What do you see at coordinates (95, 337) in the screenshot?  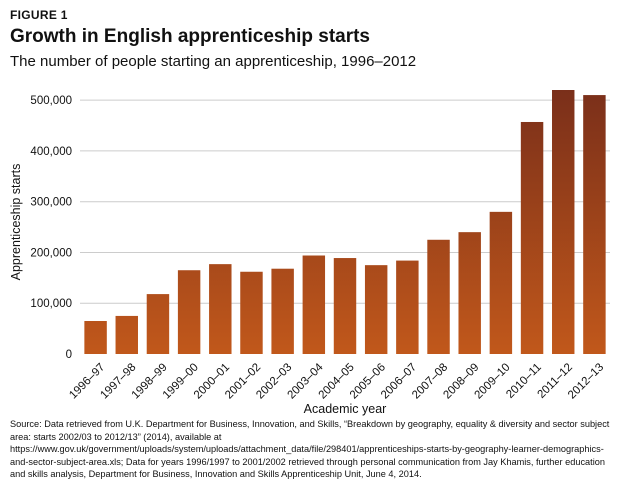 I see `bar-1996–97` at bounding box center [95, 337].